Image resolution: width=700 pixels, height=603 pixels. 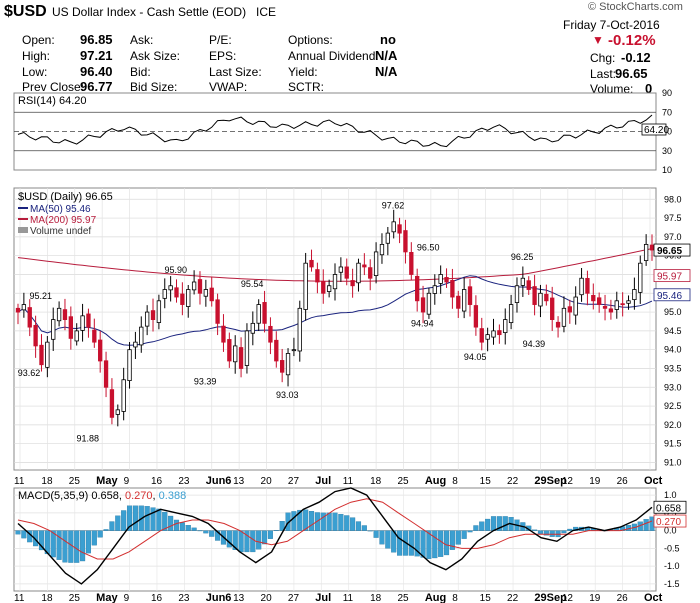 What do you see at coordinates (142, 40) in the screenshot?
I see `ask-label: Ask:` at bounding box center [142, 40].